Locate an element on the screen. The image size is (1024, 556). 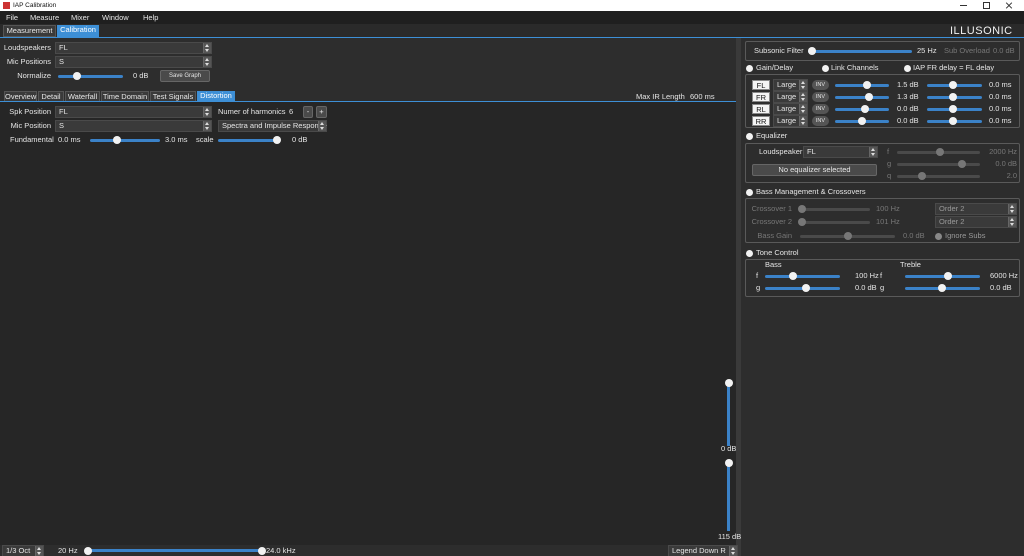
legend-select: Legend Down R is located at coordinates (703, 550).